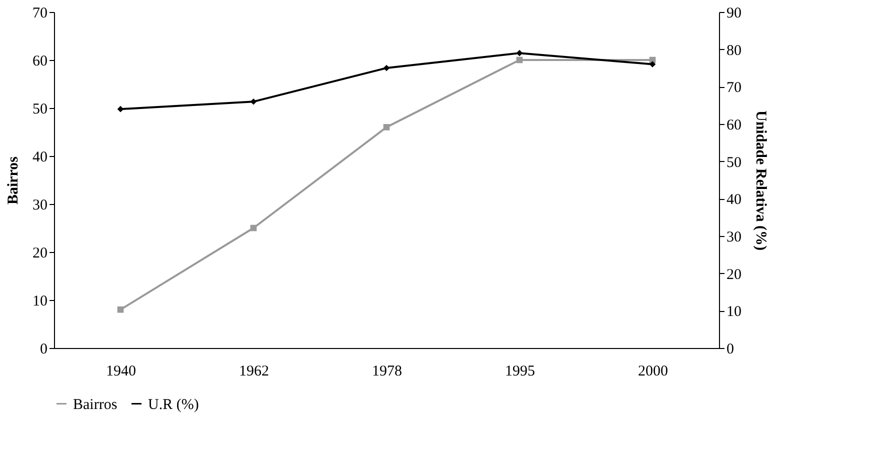  Describe the element at coordinates (760, 180) in the screenshot. I see `y2-axis-title: Unidade Relativa (%)` at that location.